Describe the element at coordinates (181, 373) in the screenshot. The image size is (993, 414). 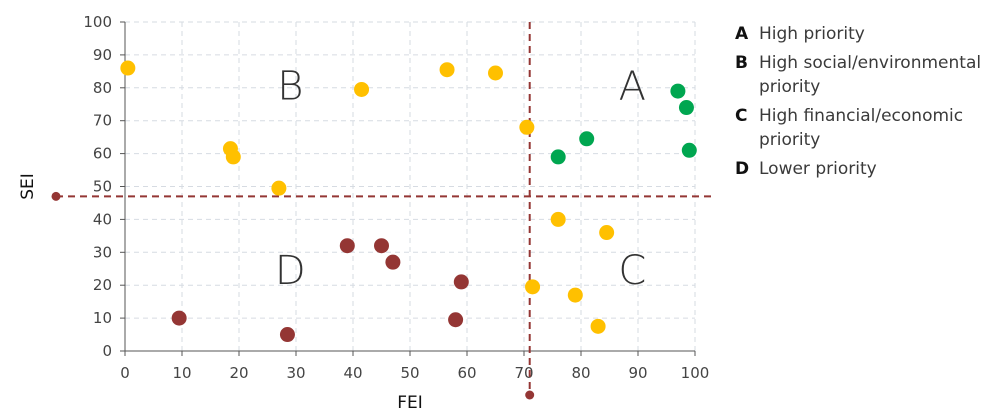
I see `x-tick-label: 10` at that location.